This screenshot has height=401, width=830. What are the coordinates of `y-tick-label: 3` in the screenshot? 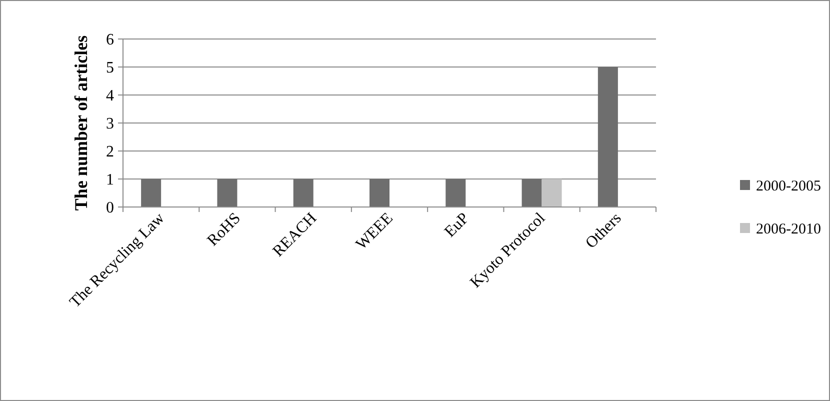 It's located at (110, 124).